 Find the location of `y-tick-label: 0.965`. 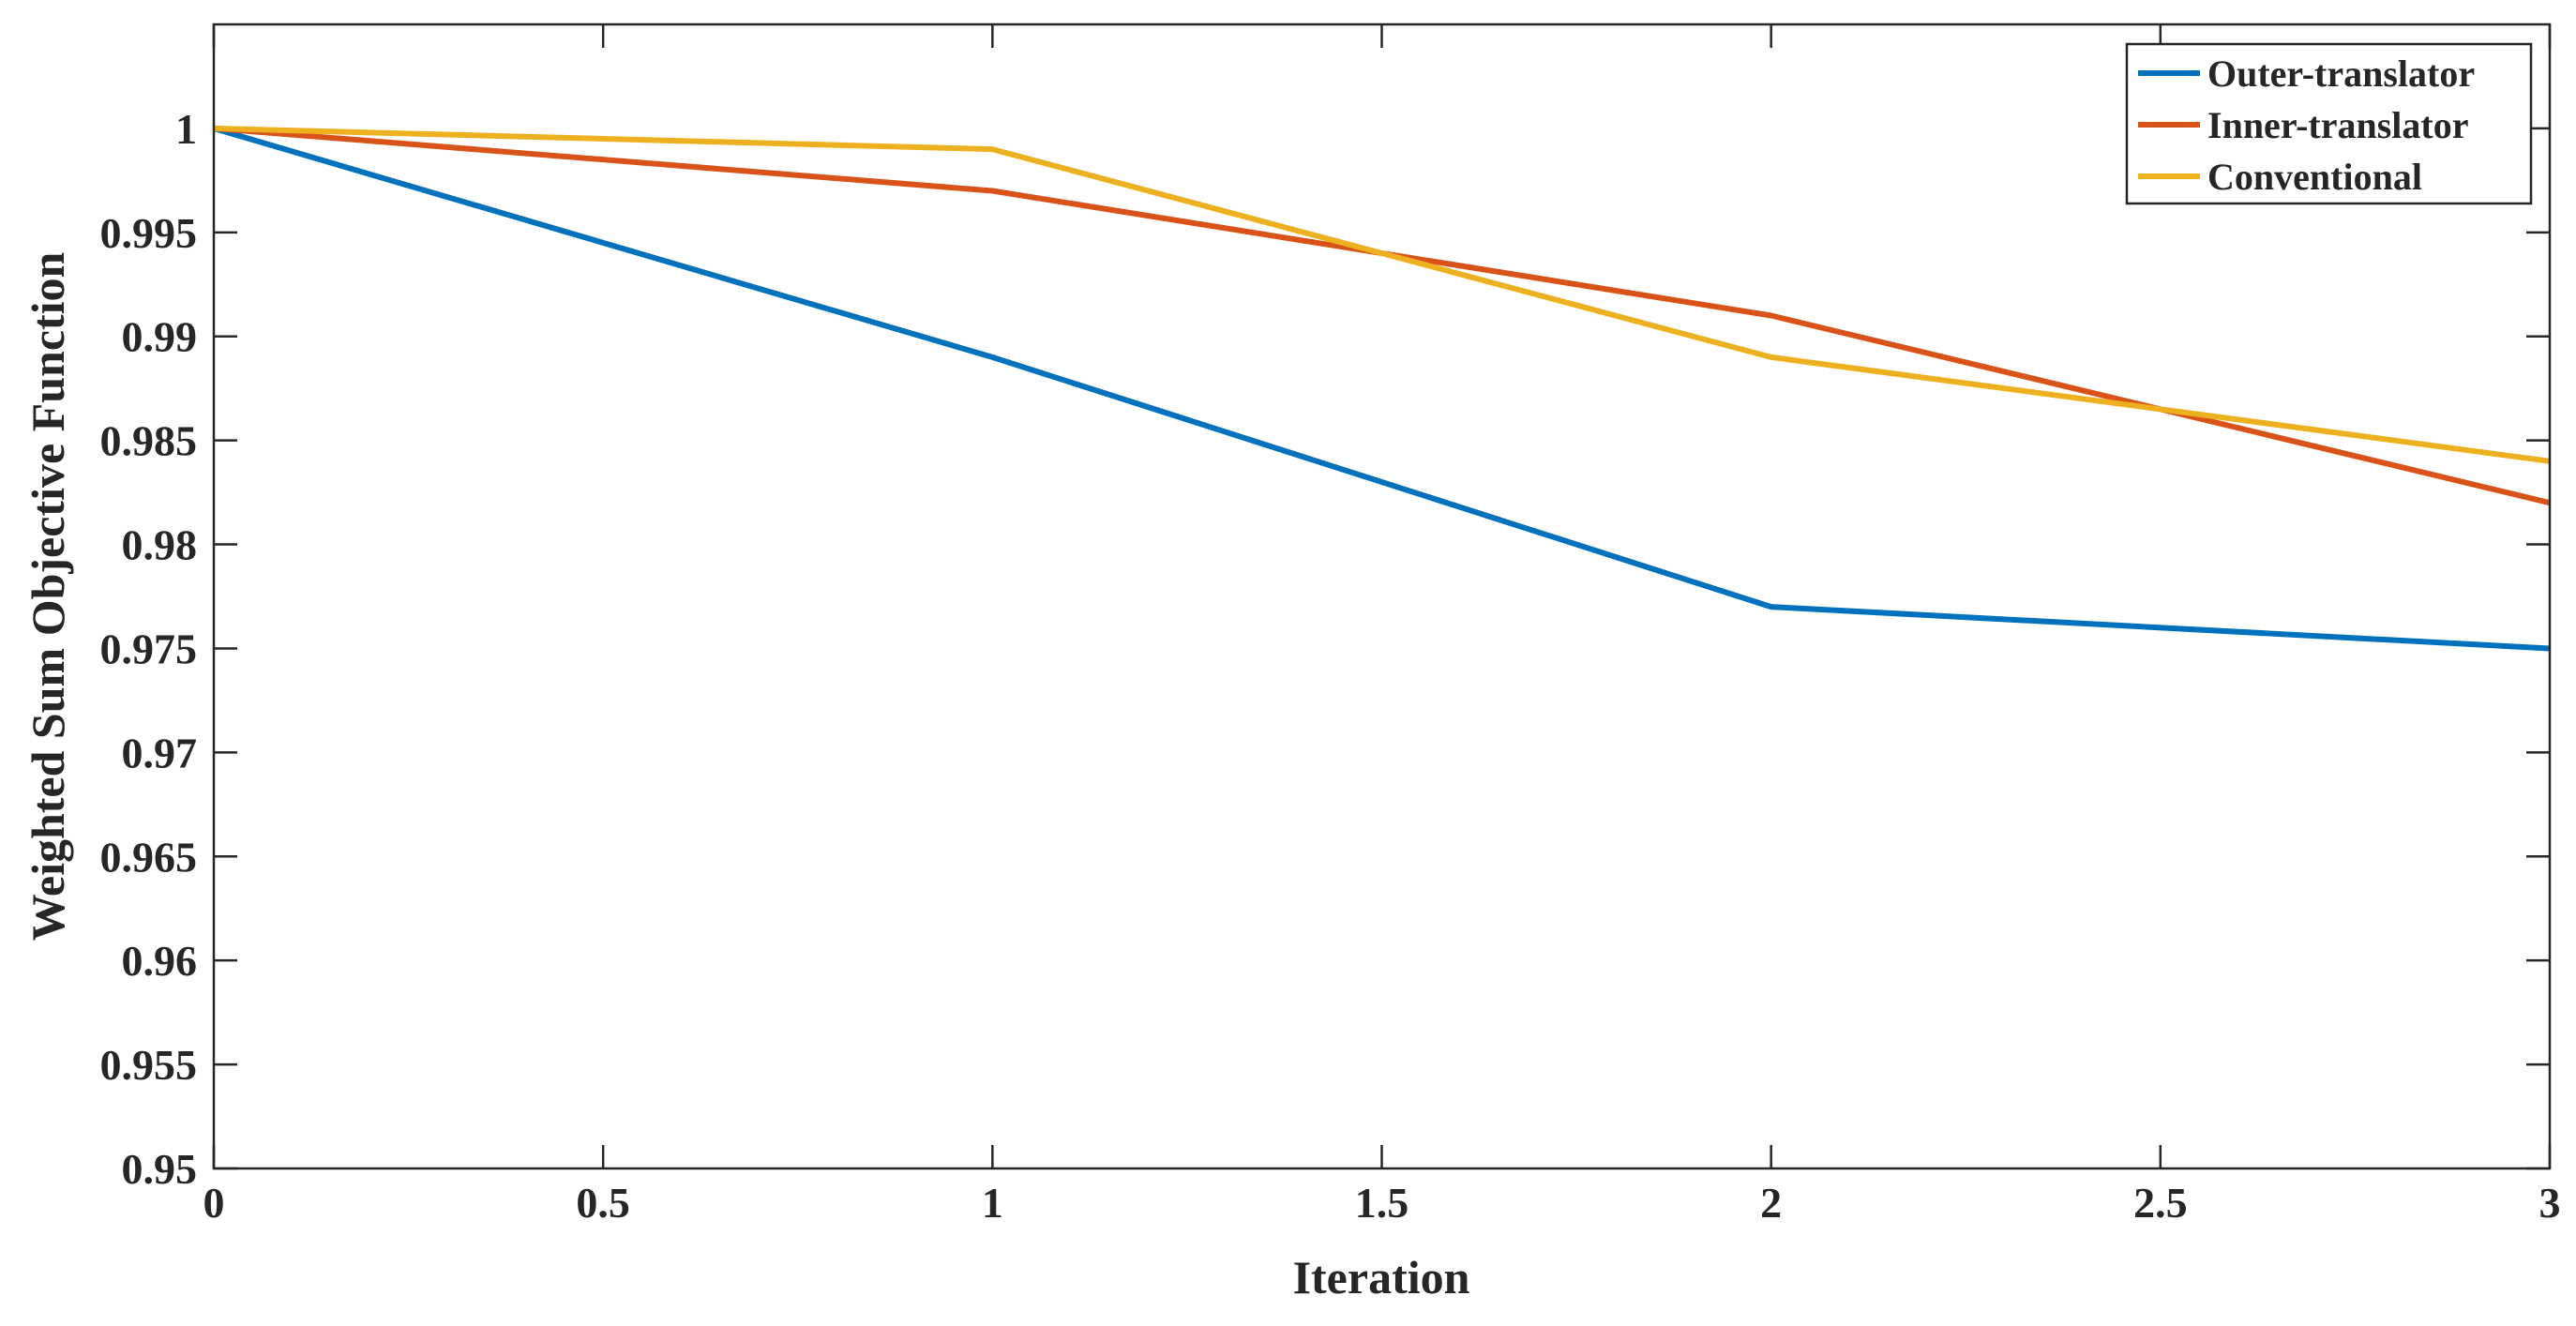

y-tick-label: 0.965 is located at coordinates (149, 857).